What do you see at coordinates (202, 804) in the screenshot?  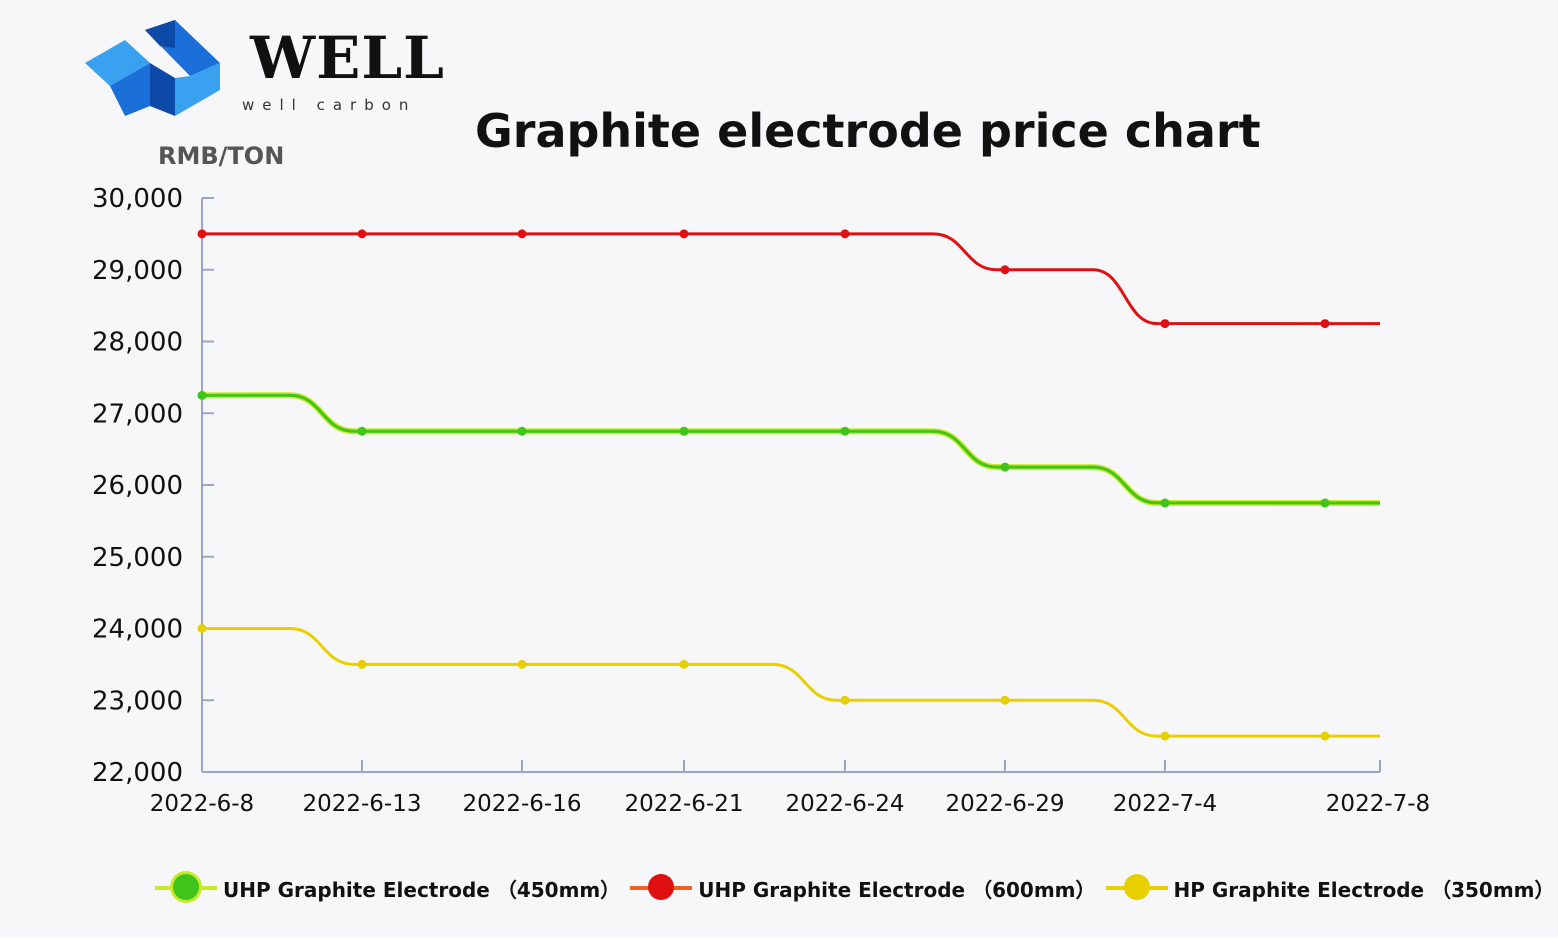 I see `x-tick-label: 2022-6-8` at bounding box center [202, 804].